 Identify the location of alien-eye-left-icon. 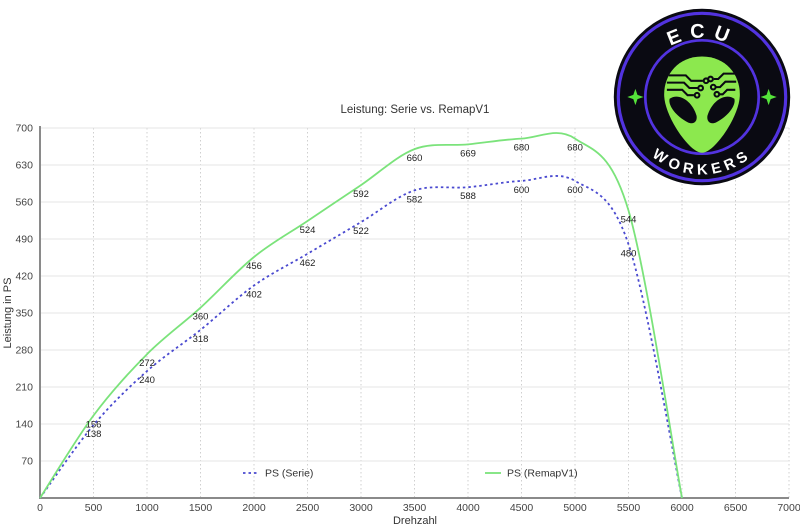
(683, 110).